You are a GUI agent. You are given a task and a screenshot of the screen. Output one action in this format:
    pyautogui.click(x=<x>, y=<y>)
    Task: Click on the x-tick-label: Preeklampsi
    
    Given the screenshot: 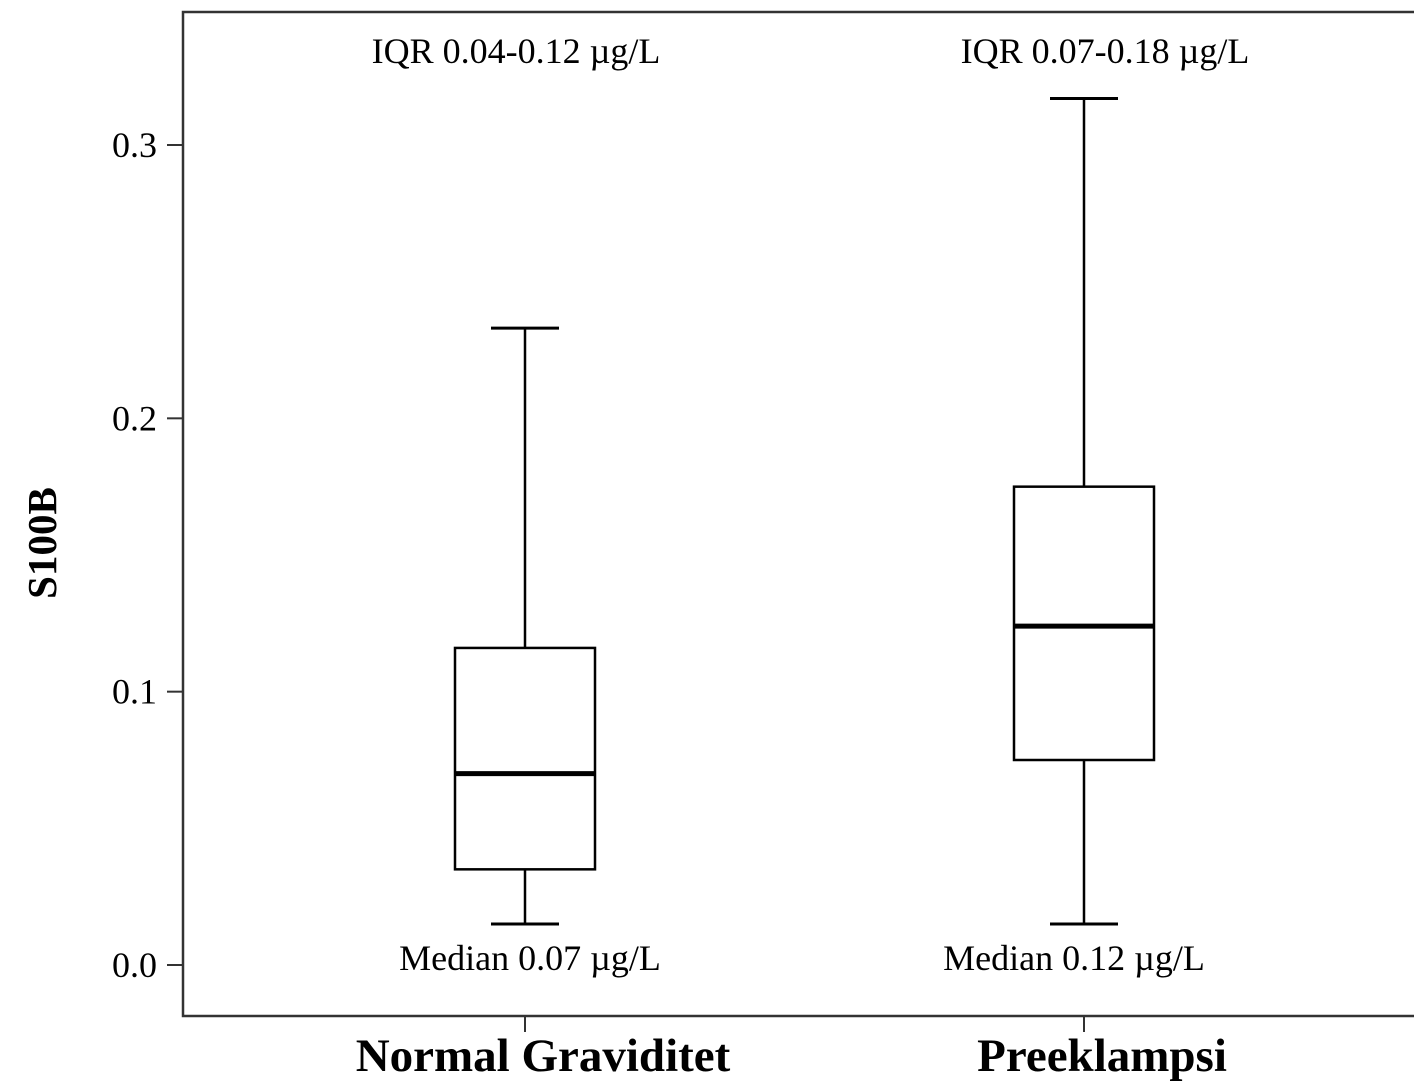 What is the action you would take?
    pyautogui.click(x=1102, y=1056)
    